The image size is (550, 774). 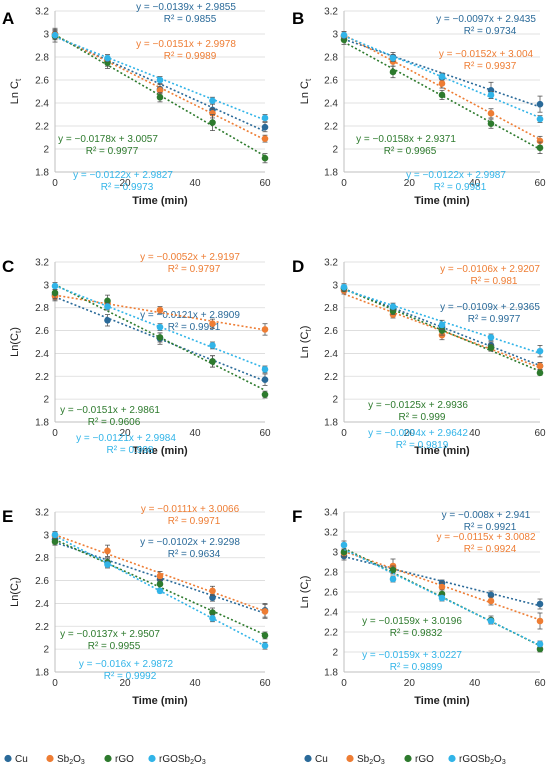 What do you see at coordinates (110, 634) in the screenshot?
I see `trendline-equation: y = −0.0137x + 2.9507` at bounding box center [110, 634].